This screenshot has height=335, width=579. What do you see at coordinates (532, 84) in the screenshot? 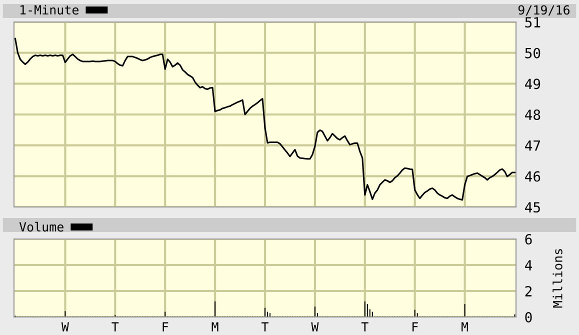
I see `y-tick-label: 49` at bounding box center [532, 84].